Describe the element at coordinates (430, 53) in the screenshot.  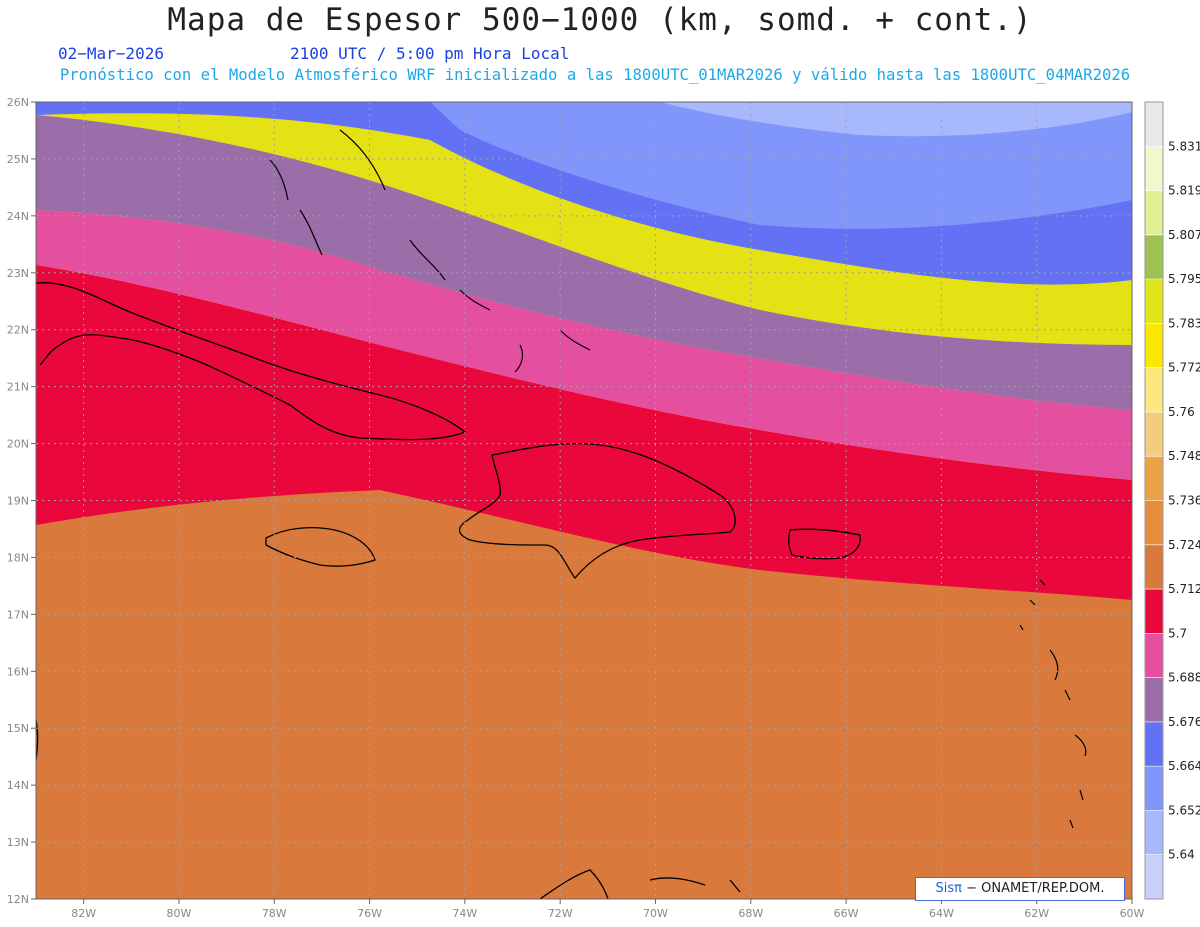
I see `forecast-time: 2100 UTC / 5:00 pm Hora Local` at that location.